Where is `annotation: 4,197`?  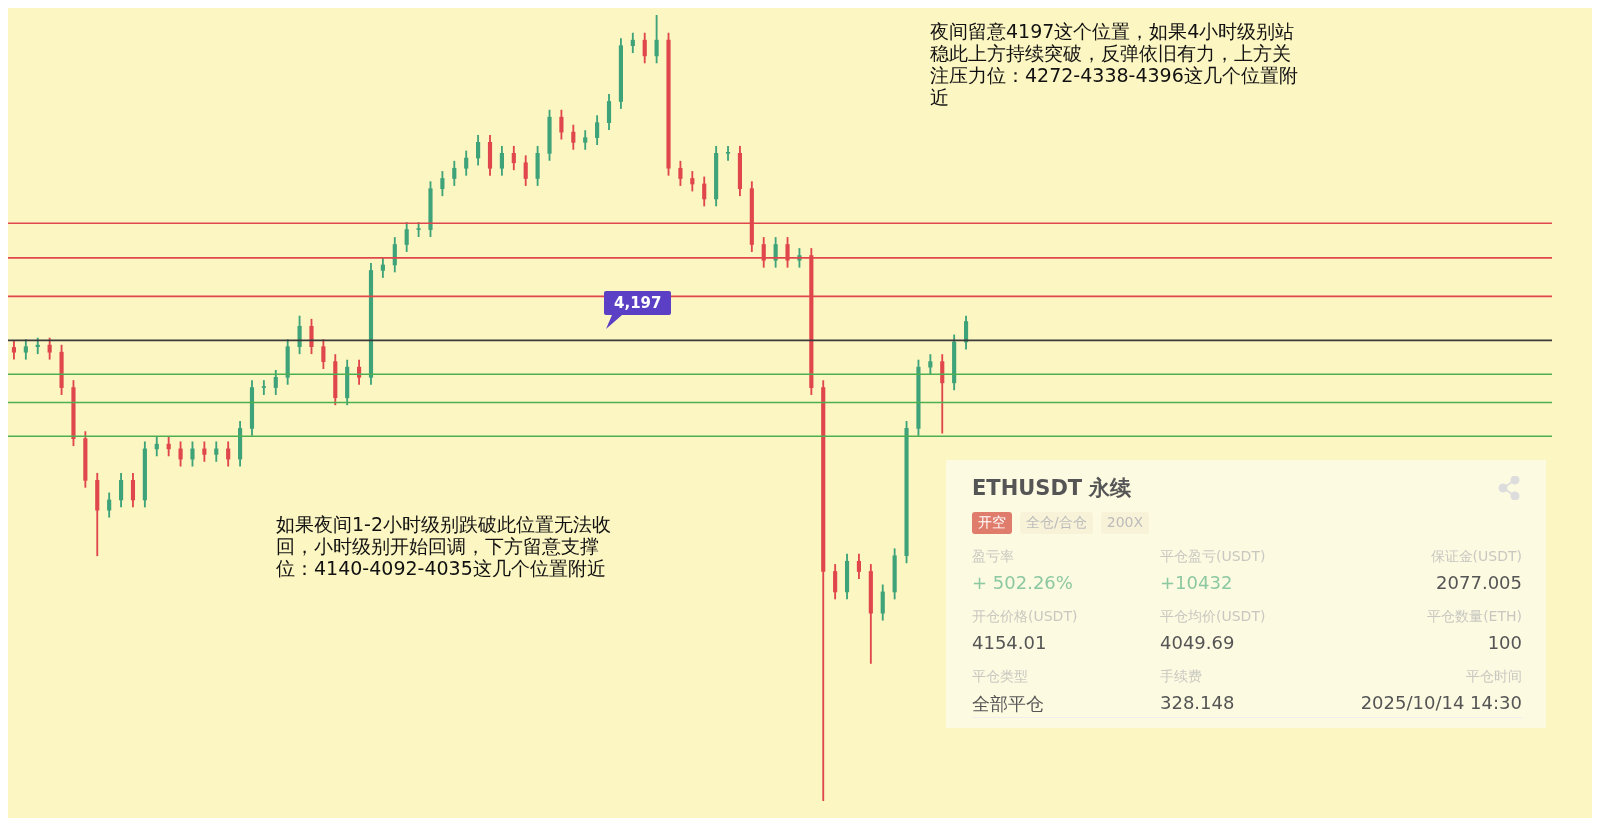
annotation: 4,197 is located at coordinates (638, 303).